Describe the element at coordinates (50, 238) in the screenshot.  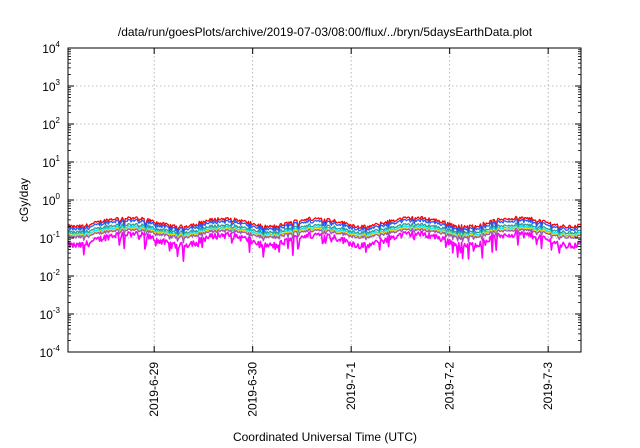
I see `y-tick-label: 10⁻¹` at that location.